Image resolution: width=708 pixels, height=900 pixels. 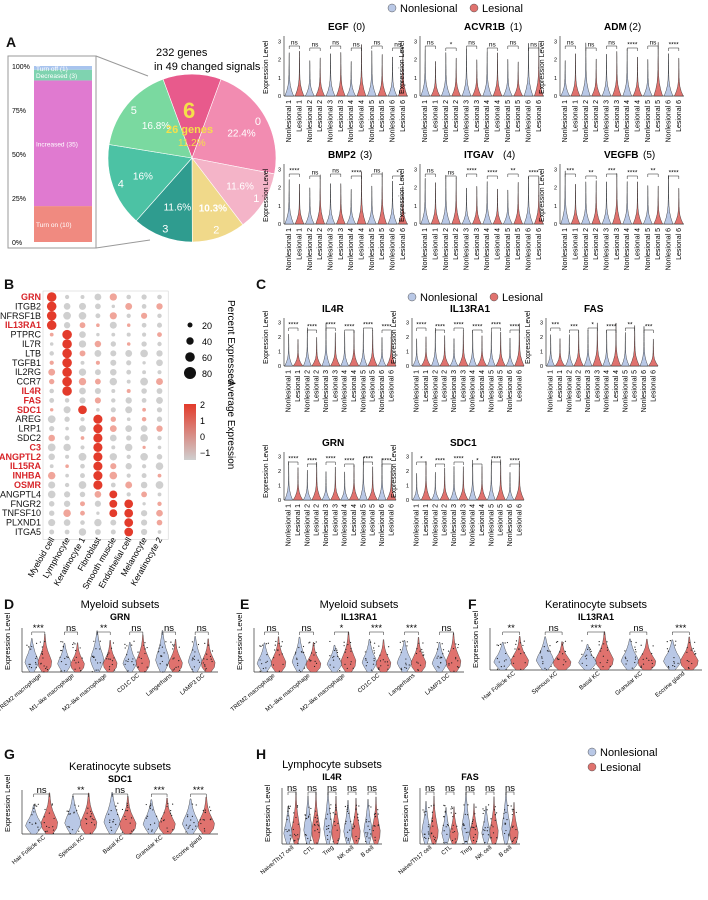 I want to click on violin-c-il4r-xtick: Lesional 4, so click(x=354, y=386).